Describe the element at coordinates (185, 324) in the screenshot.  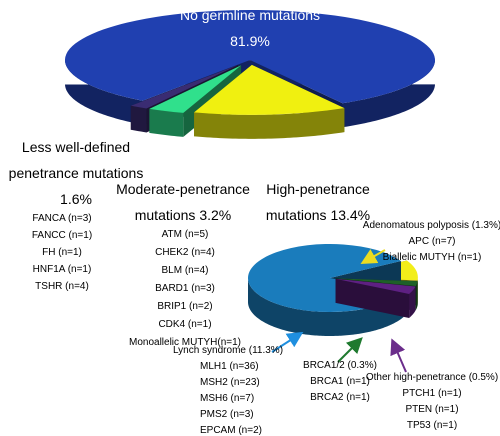
I see `detail-item: CDK4 (n=1)` at that location.